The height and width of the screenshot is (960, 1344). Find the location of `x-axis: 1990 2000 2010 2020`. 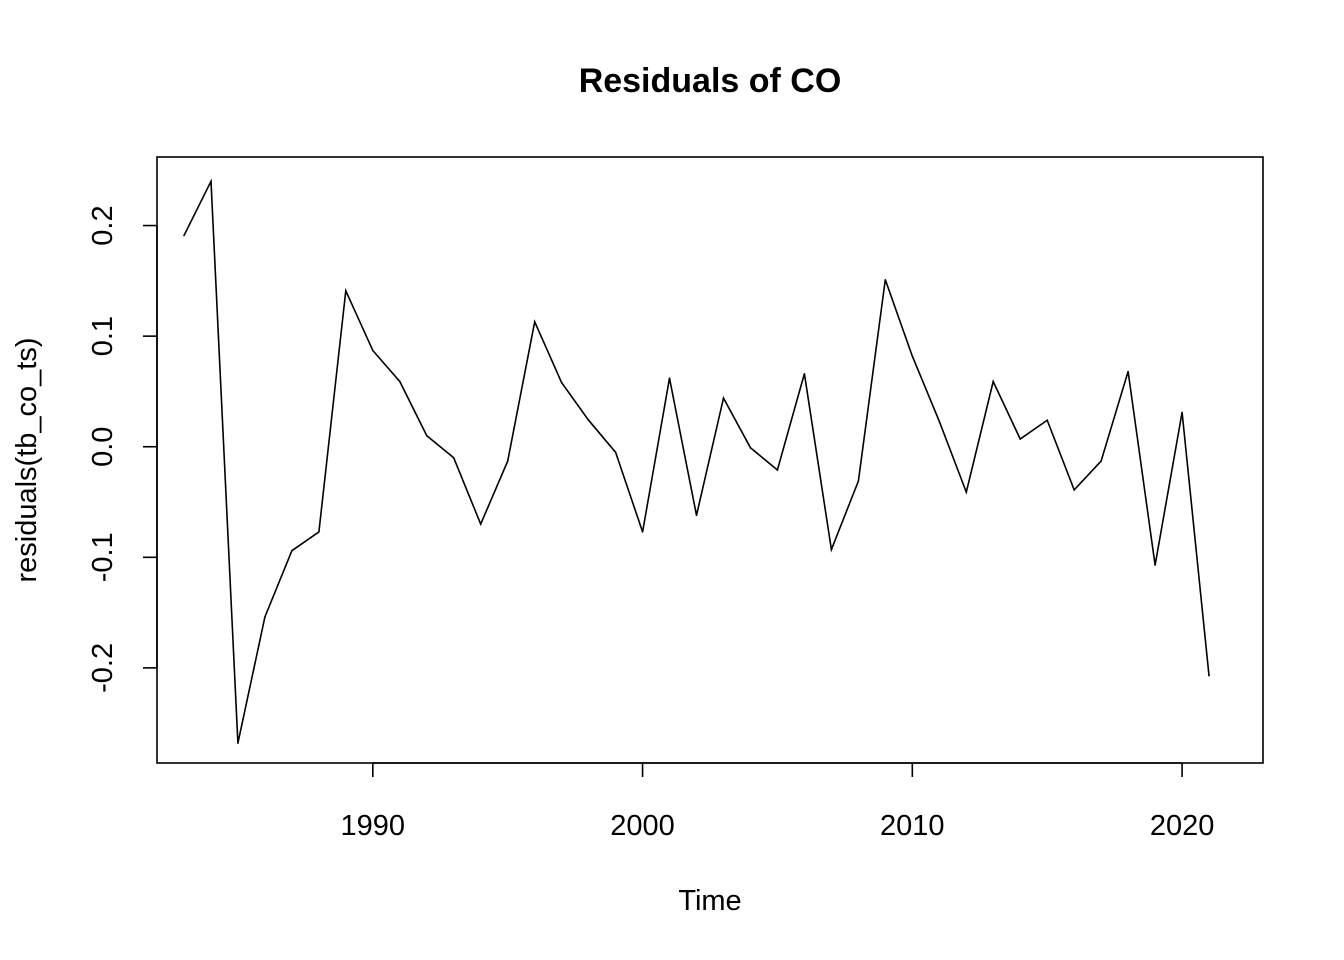

x-axis: 1990 2000 2010 2020 is located at coordinates (778, 802).